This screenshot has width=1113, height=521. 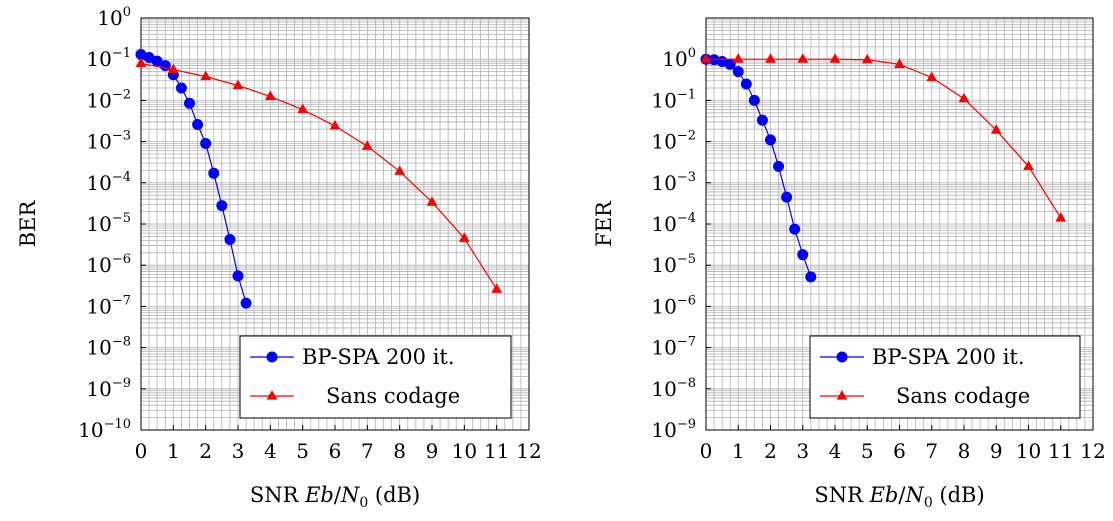 What do you see at coordinates (367, 451) in the screenshot?
I see `x-tick-label: 7` at bounding box center [367, 451].